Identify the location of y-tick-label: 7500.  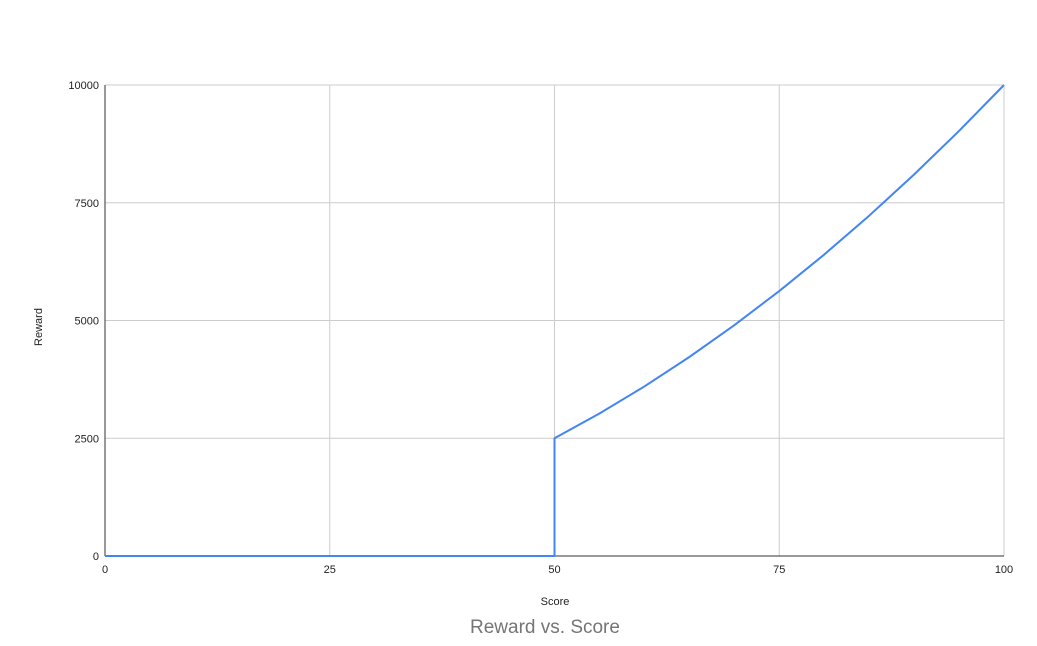
(87, 204).